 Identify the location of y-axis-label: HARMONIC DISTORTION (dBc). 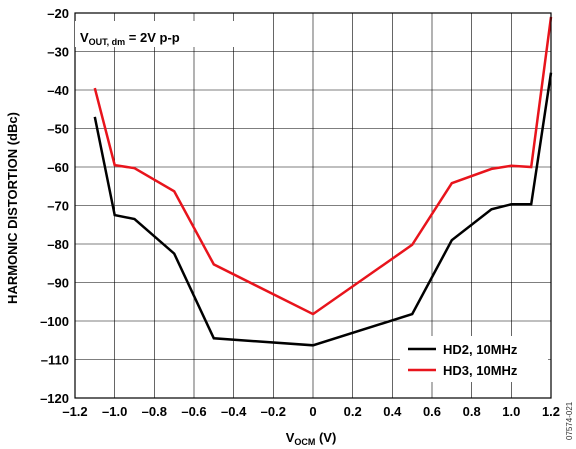
(12, 208).